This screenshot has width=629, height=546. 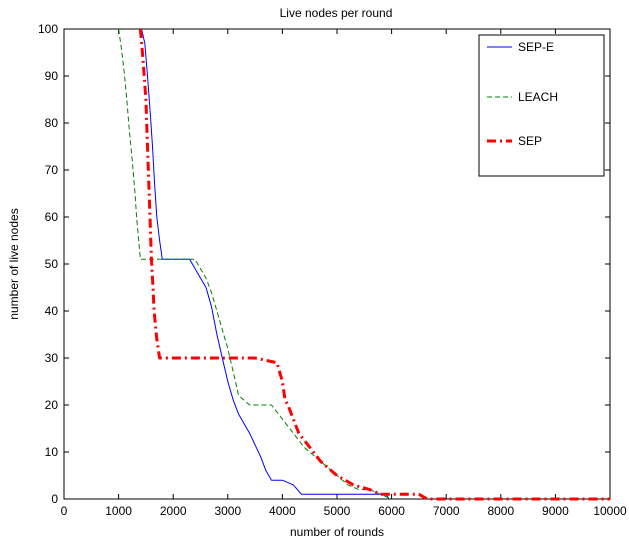 What do you see at coordinates (530, 141) in the screenshot?
I see `legend-label-sep: SEP` at bounding box center [530, 141].